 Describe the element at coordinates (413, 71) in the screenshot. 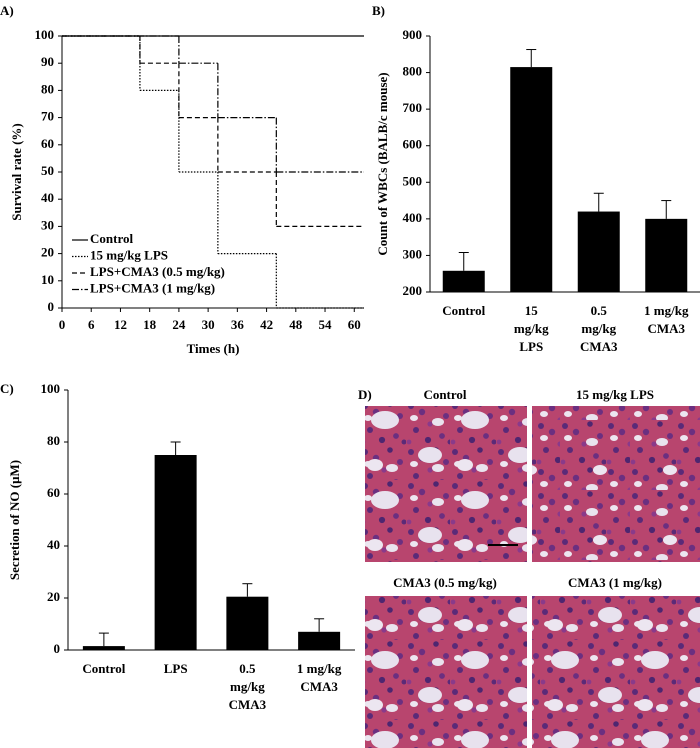

I see `y-tick-label: 800` at that location.